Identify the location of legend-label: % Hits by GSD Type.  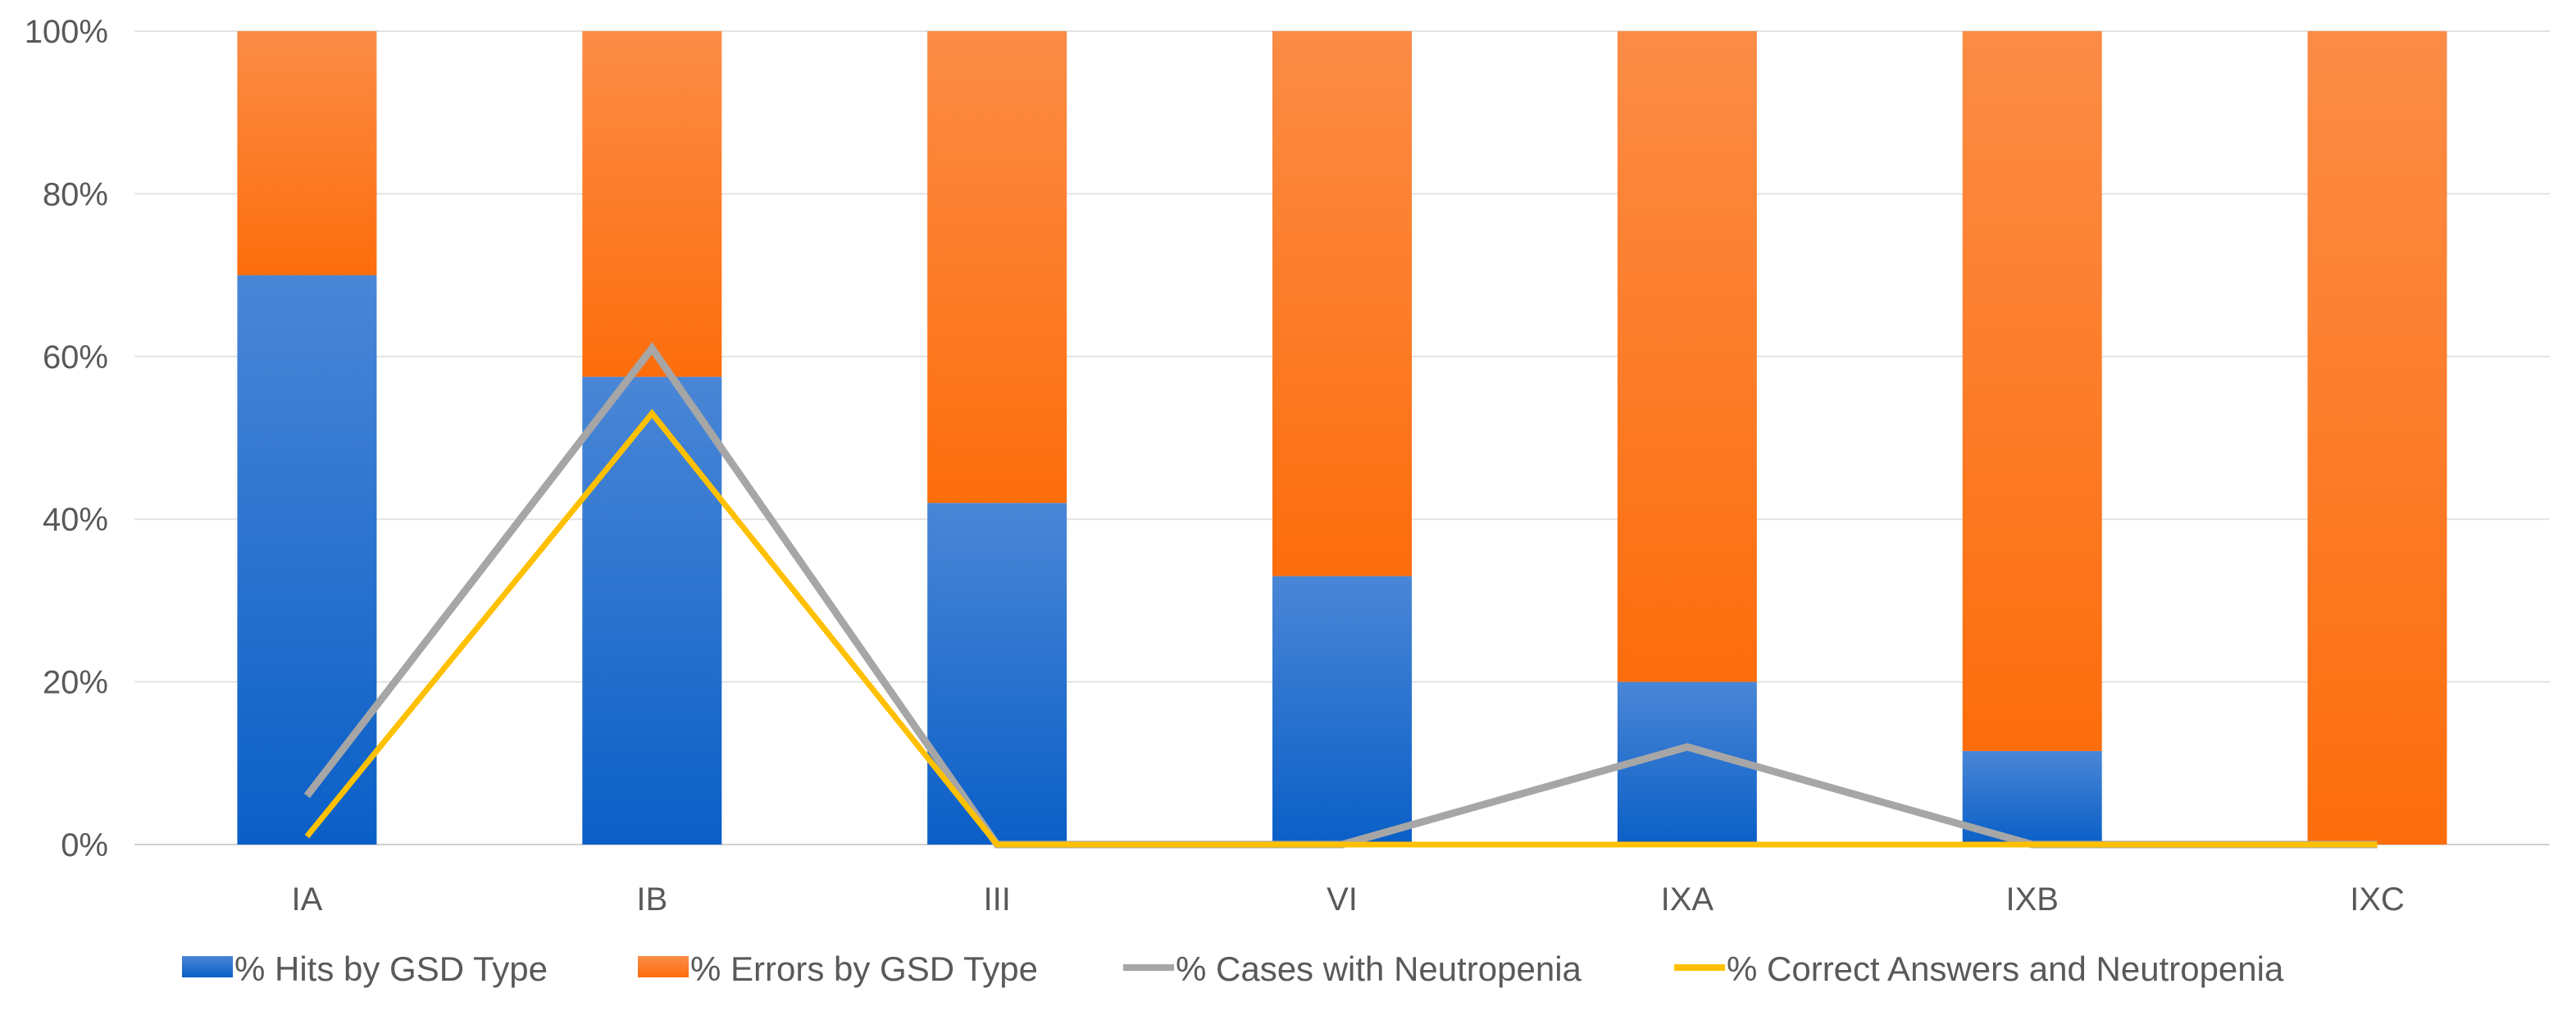
(391, 969).